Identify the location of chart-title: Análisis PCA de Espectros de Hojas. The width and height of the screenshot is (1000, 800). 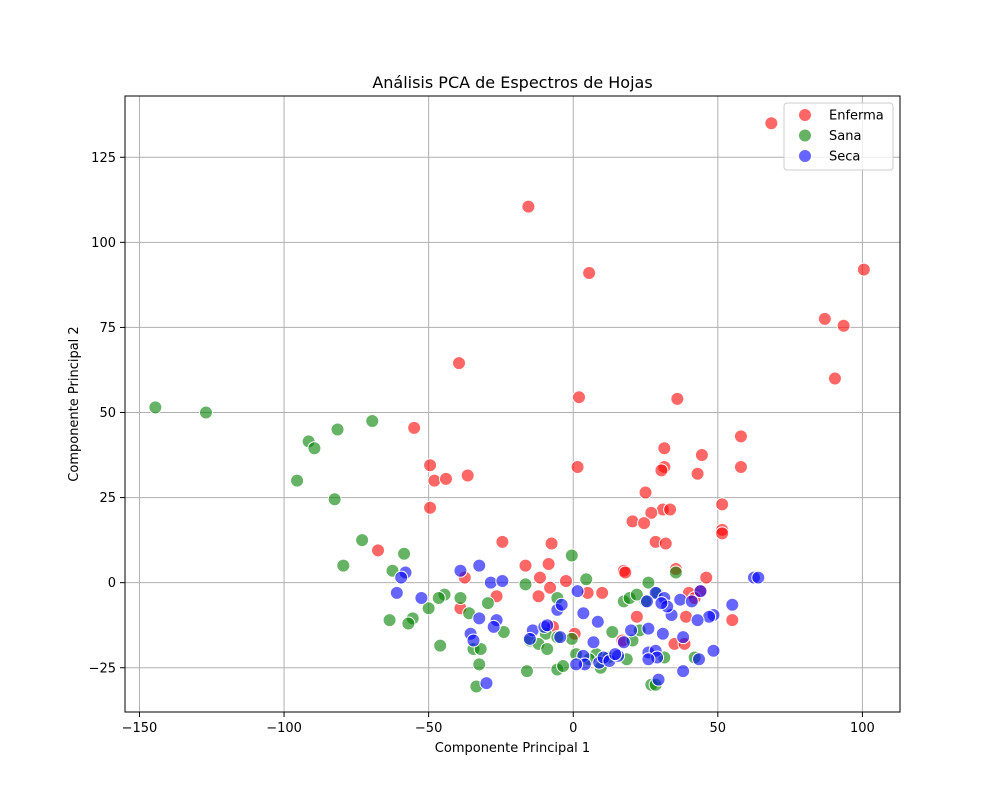
(512, 82).